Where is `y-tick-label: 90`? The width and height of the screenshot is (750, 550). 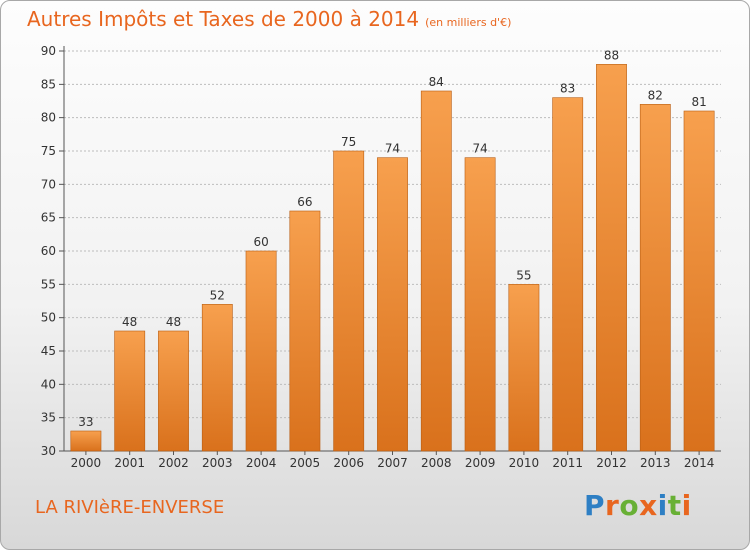
y-tick-label: 90 is located at coordinates (48, 51).